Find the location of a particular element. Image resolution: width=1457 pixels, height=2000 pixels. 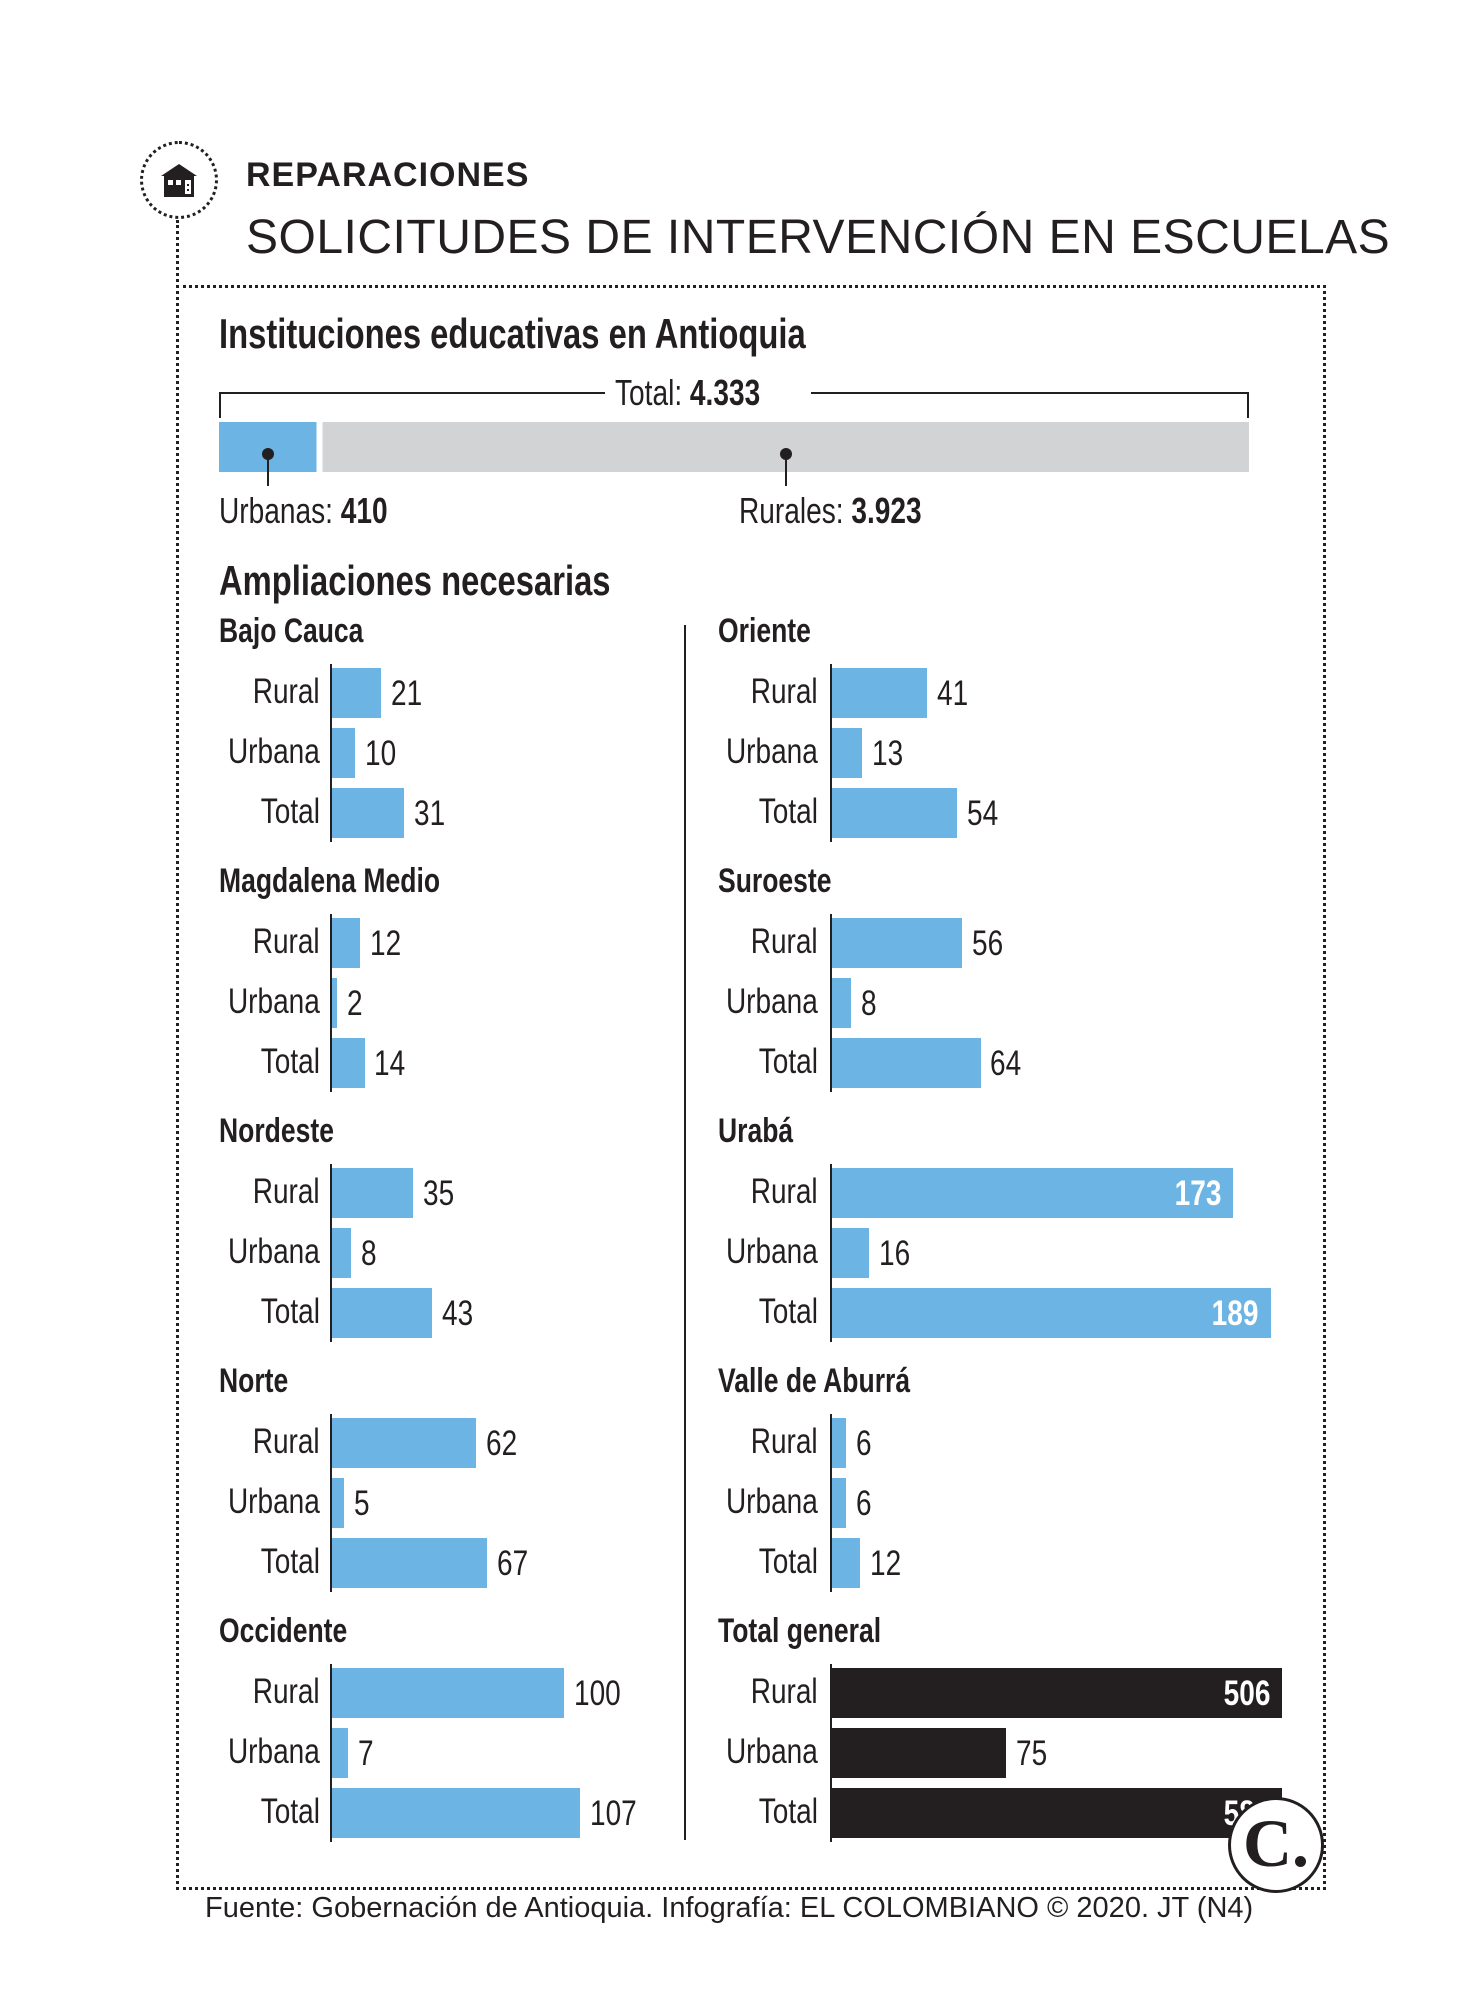

header-title: SOLICITUDES DE INTERVENCIÓN EN ESCUELAS is located at coordinates (818, 237).